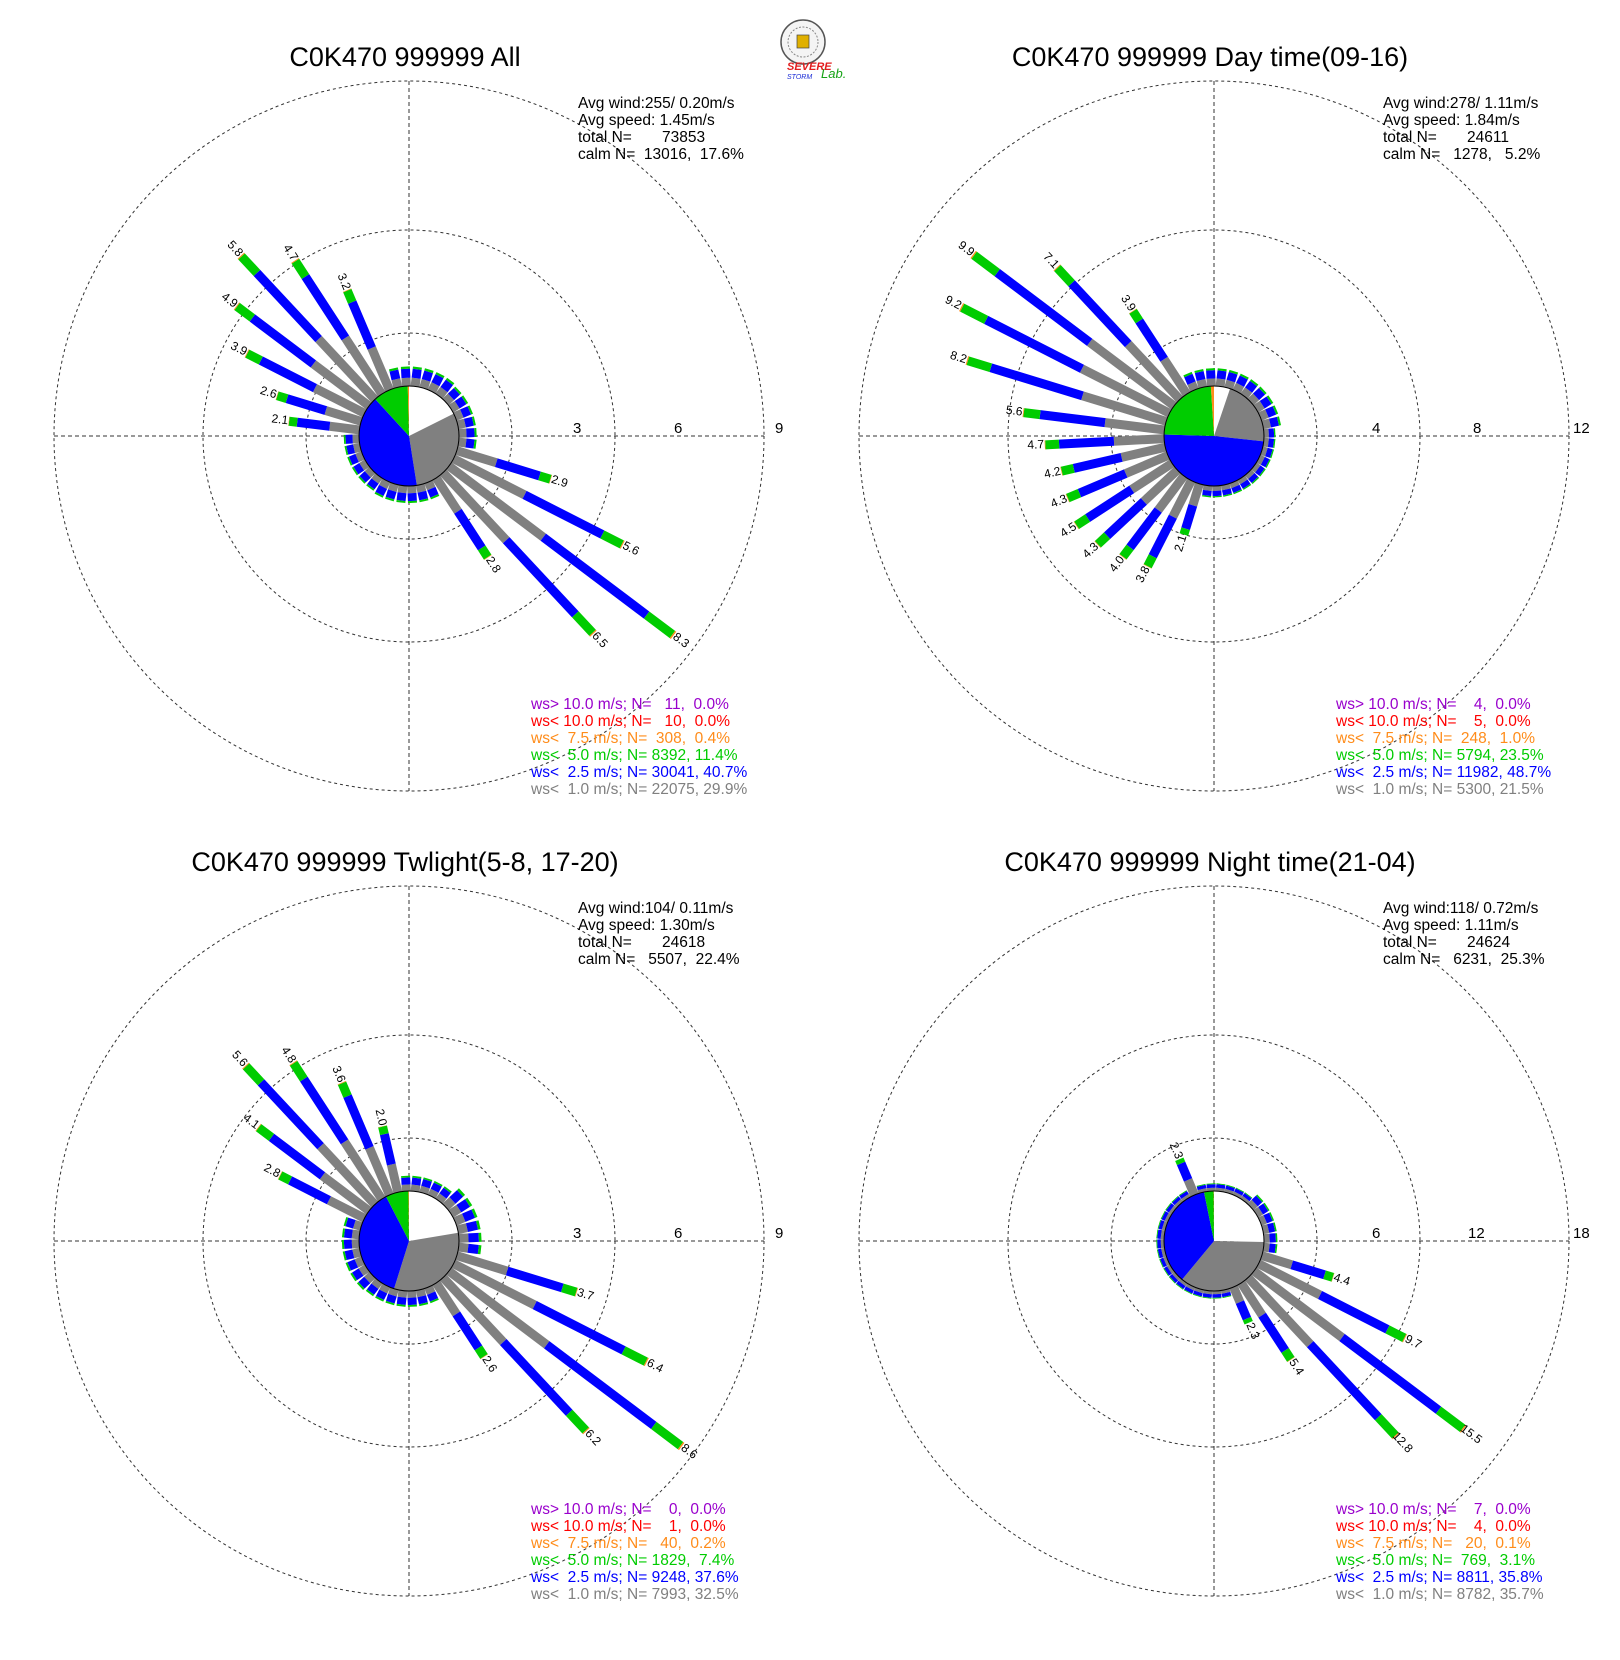 The image size is (1620, 1660). I want to click on chart-title: C0K470 999999 All, so click(404, 57).